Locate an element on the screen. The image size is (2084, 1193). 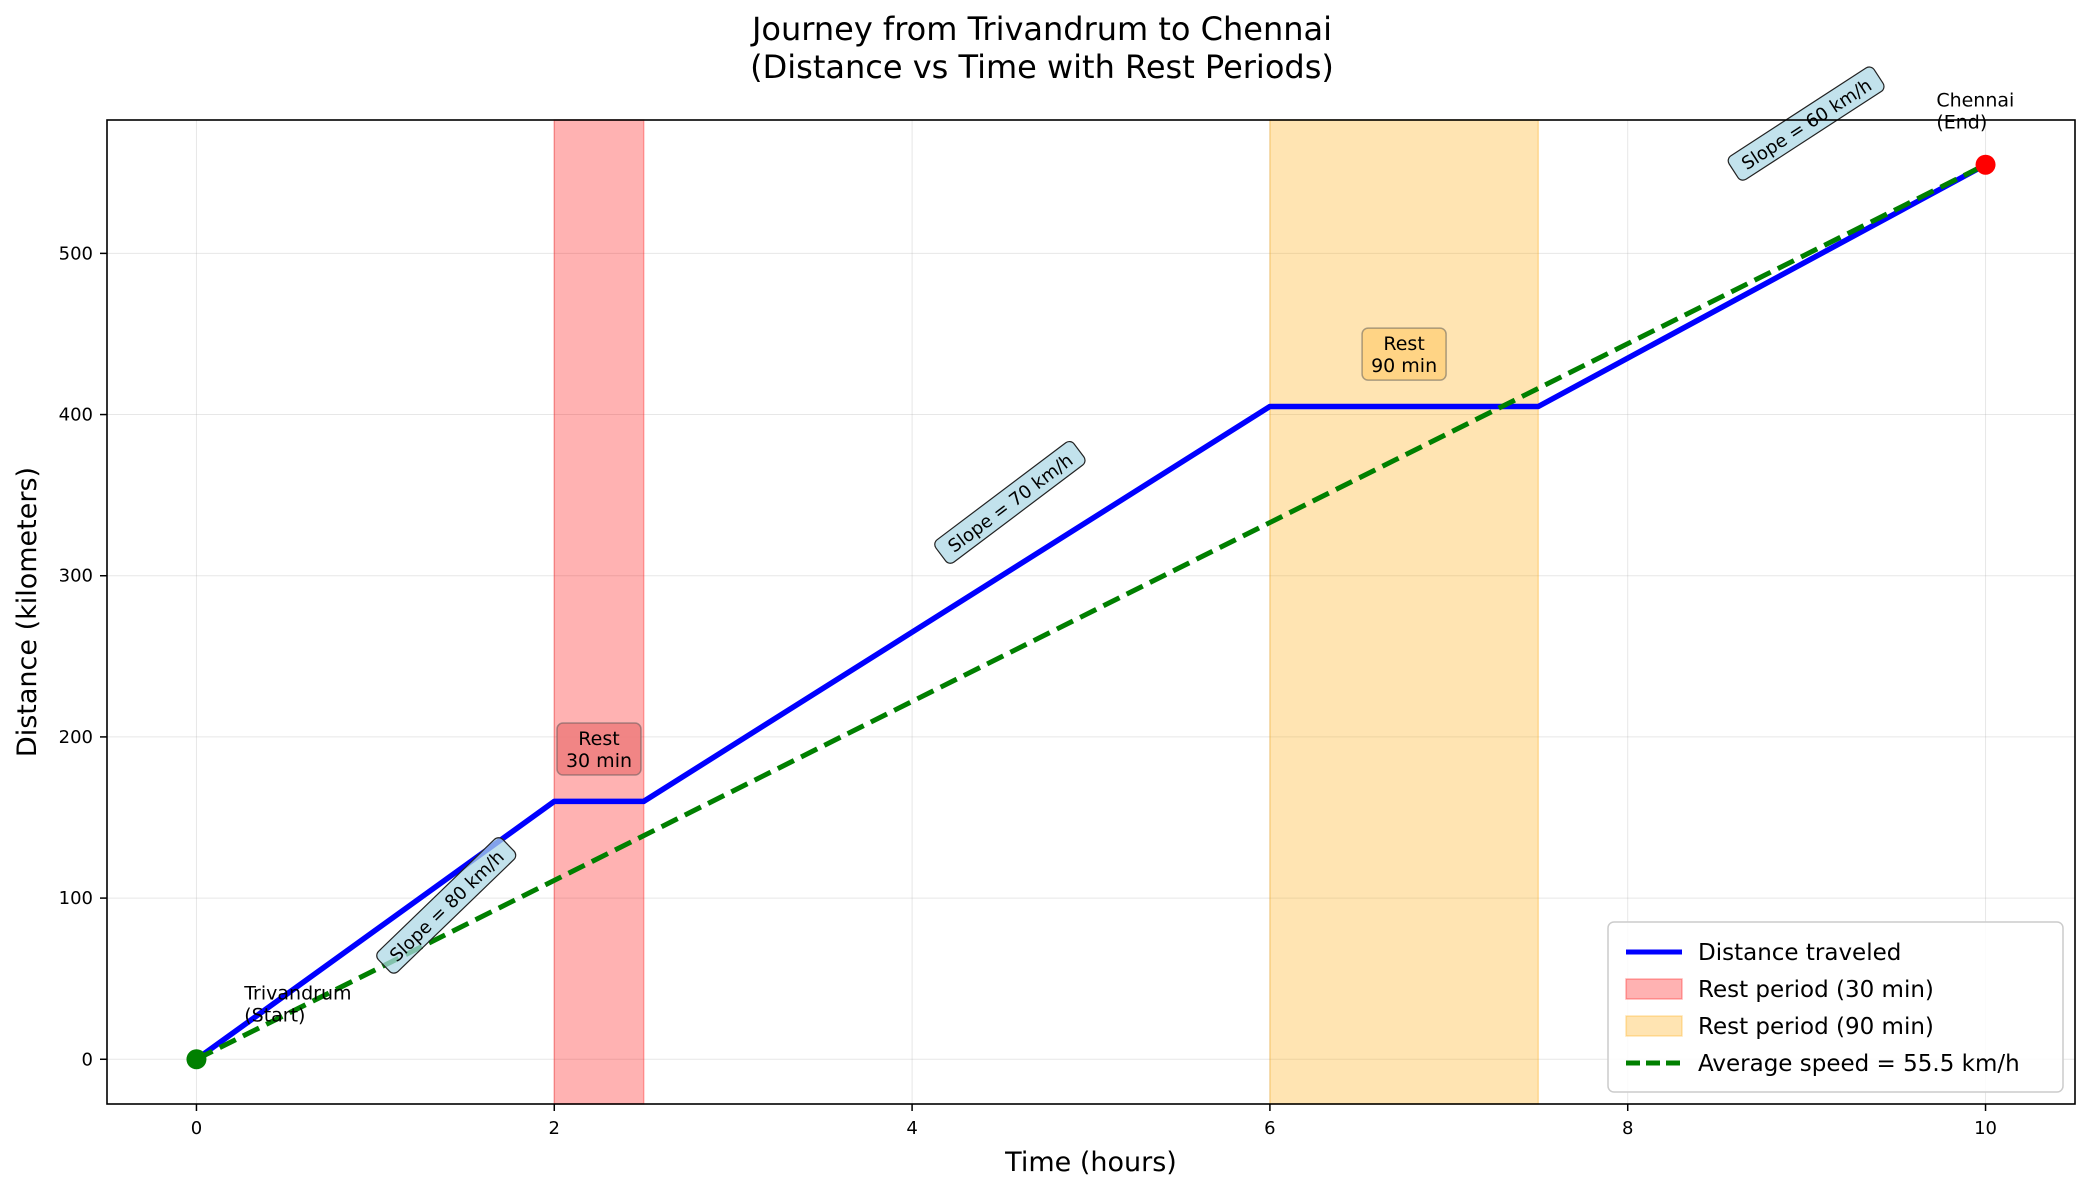
rest-label-1: Rest 30 min is located at coordinates (599, 750).